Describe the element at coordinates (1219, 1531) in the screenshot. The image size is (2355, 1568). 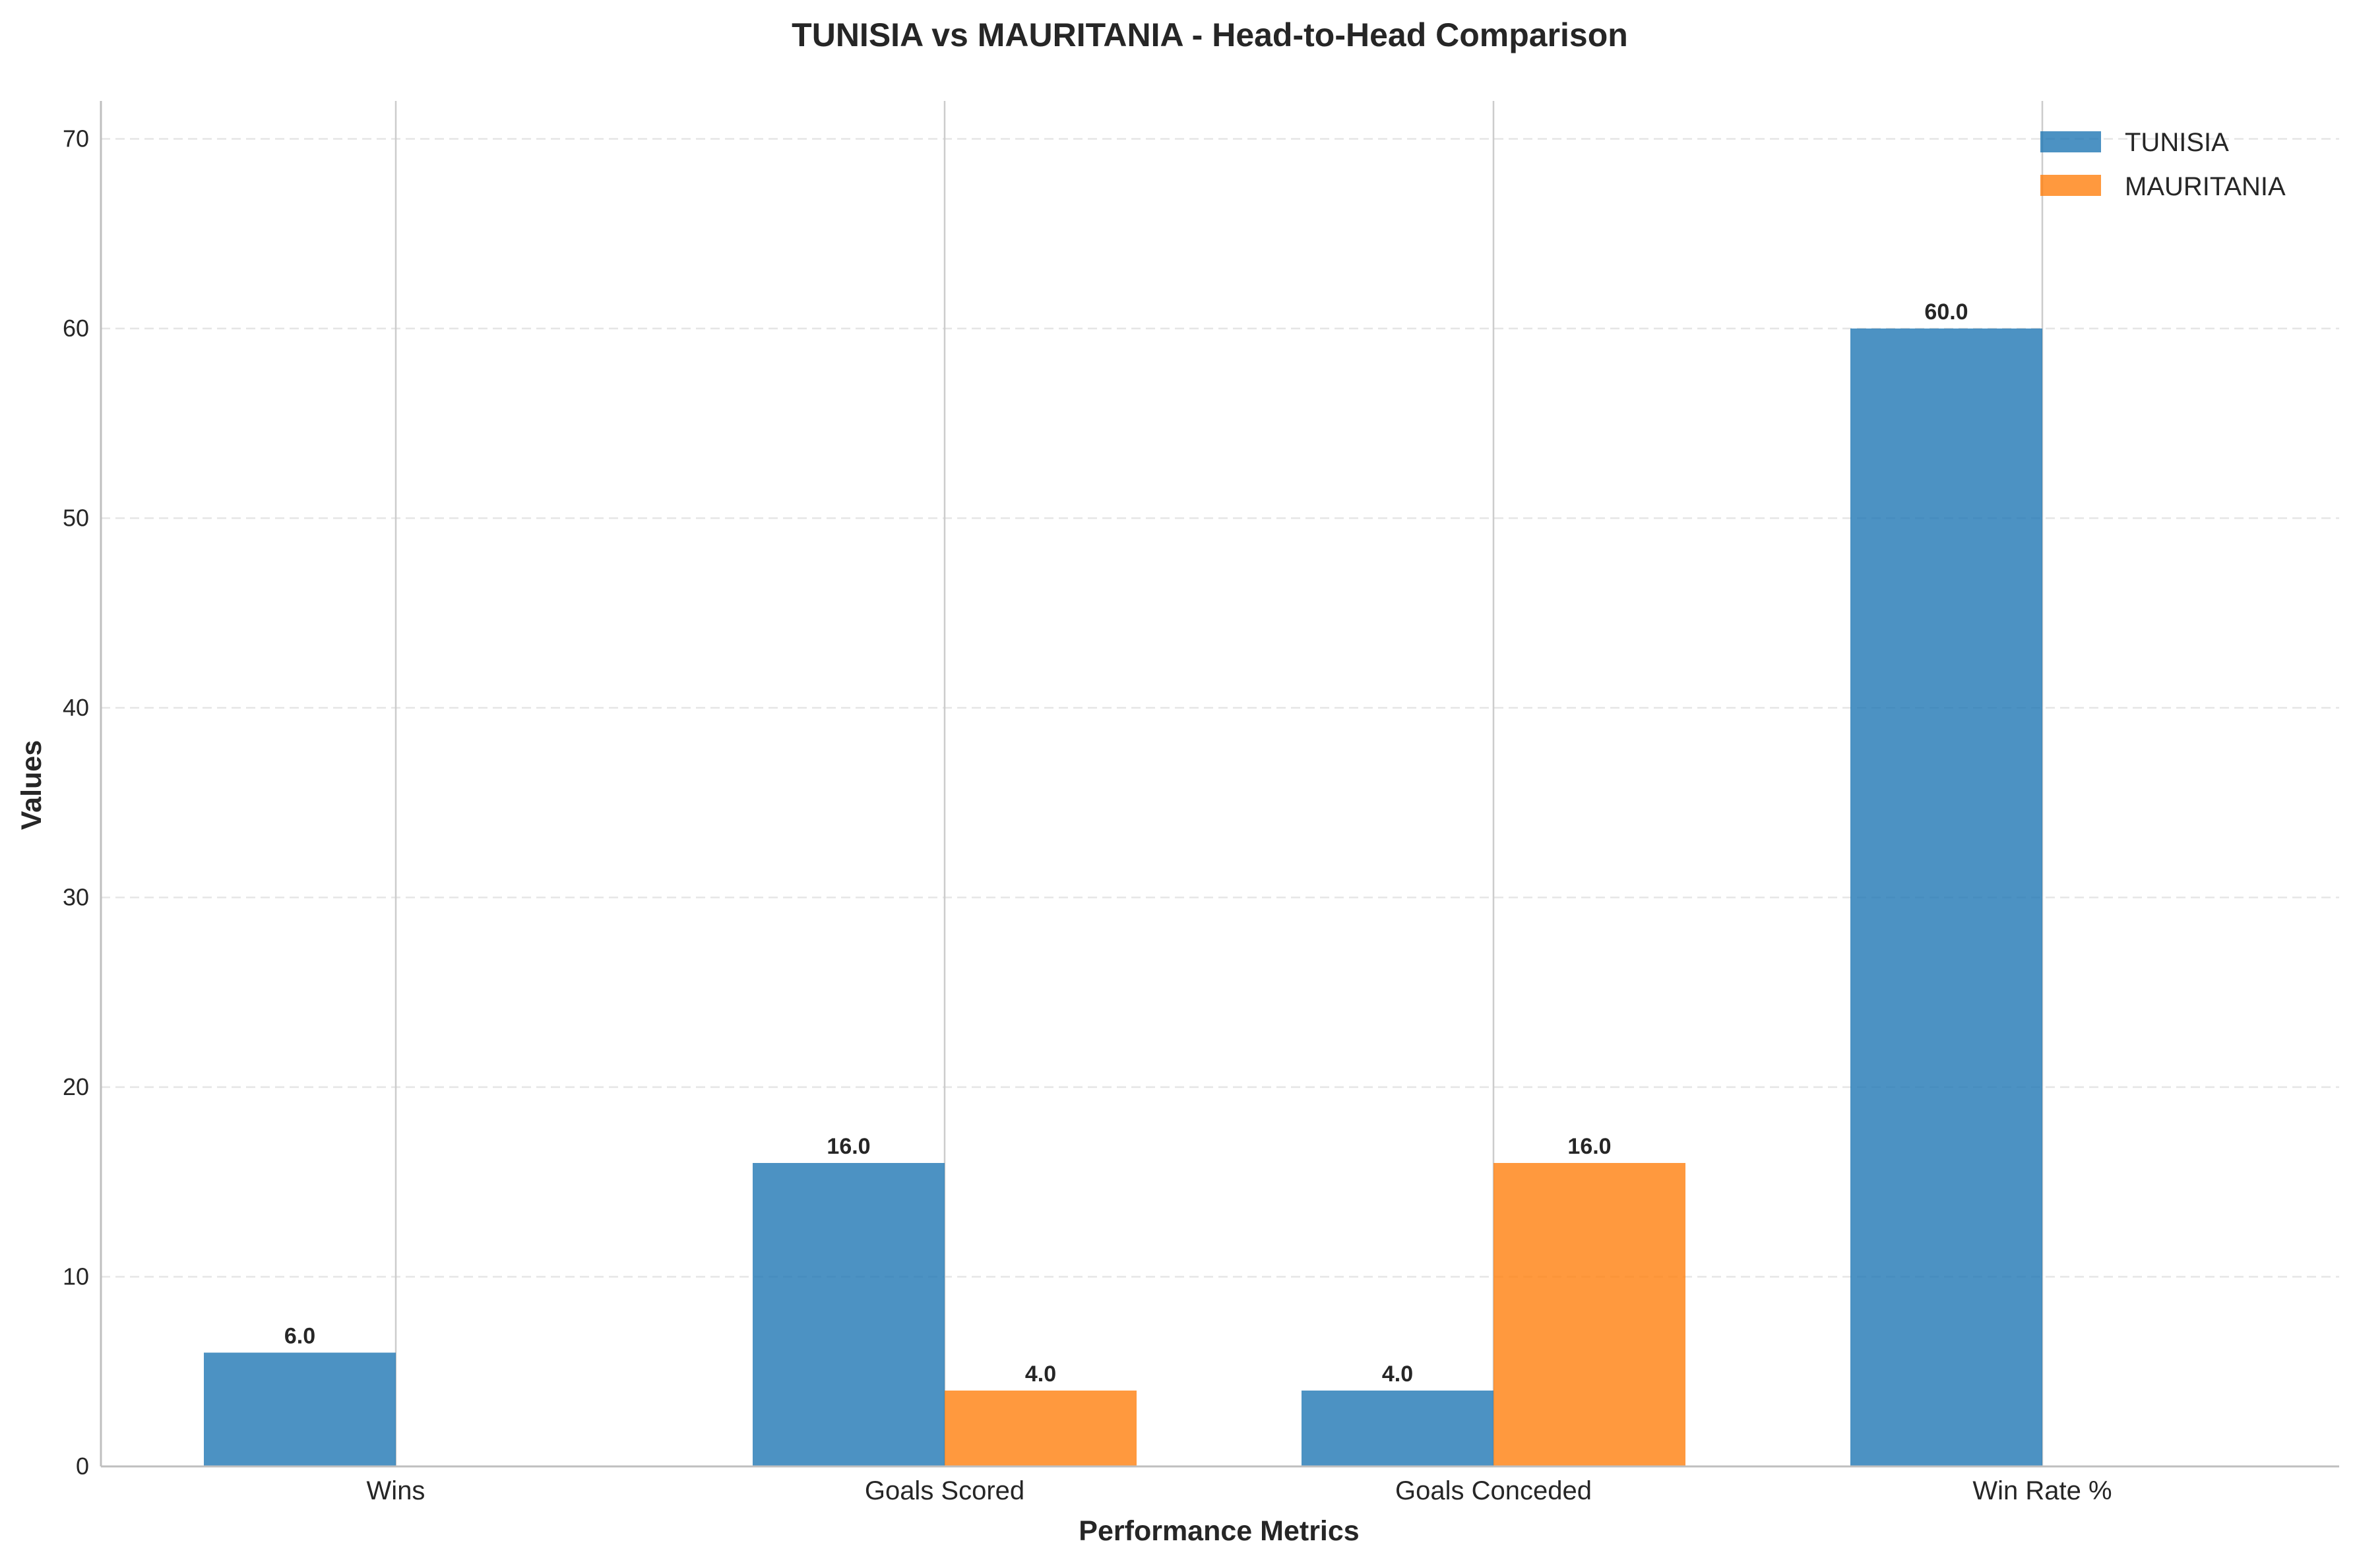
I see `x-axis-label: Performance Metrics` at that location.